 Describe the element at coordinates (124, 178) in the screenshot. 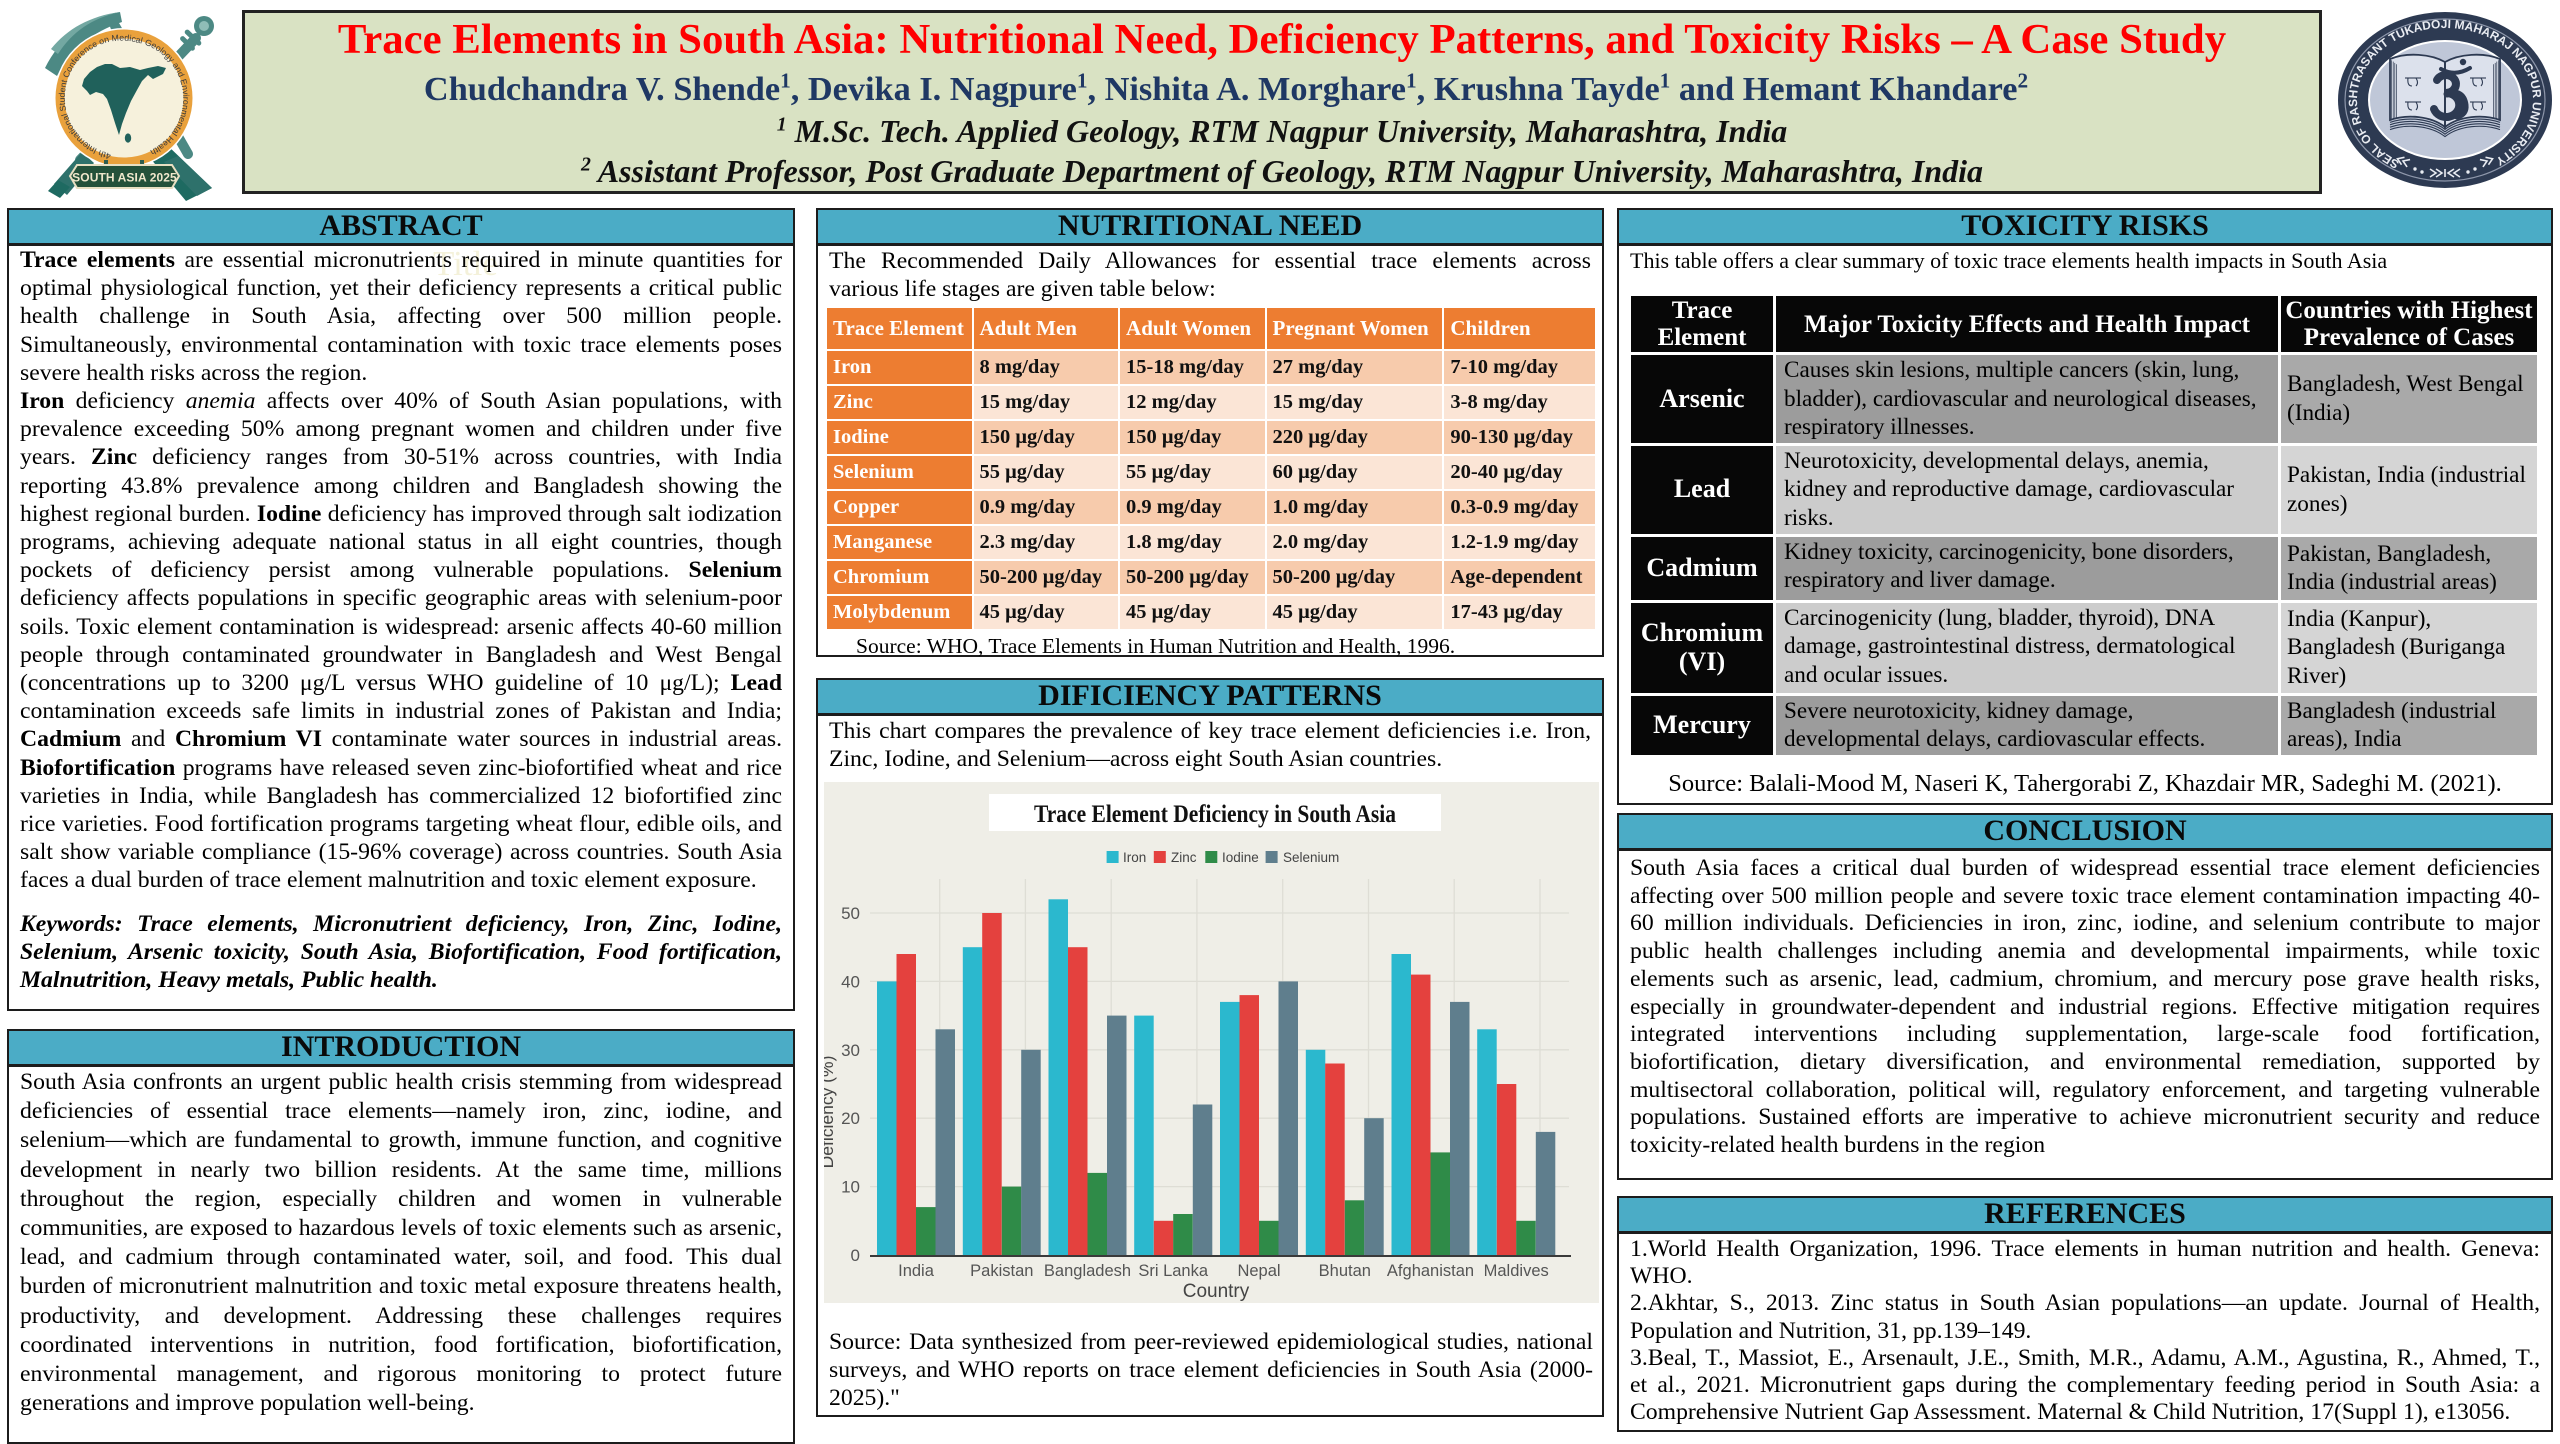

I see `svg-text: SOUTH ASIA 2025` at that location.